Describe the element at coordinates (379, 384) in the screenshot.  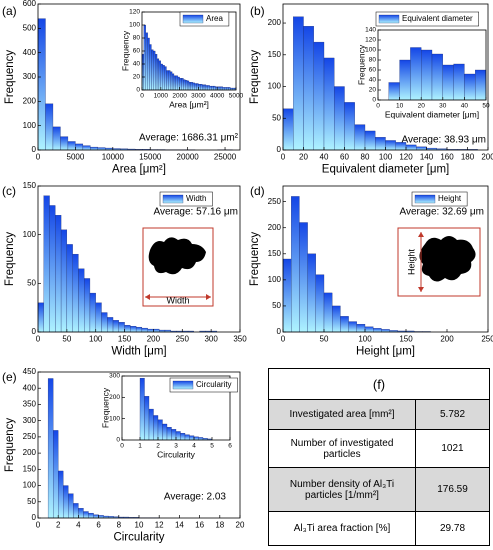
I see `table-header: (f)` at that location.